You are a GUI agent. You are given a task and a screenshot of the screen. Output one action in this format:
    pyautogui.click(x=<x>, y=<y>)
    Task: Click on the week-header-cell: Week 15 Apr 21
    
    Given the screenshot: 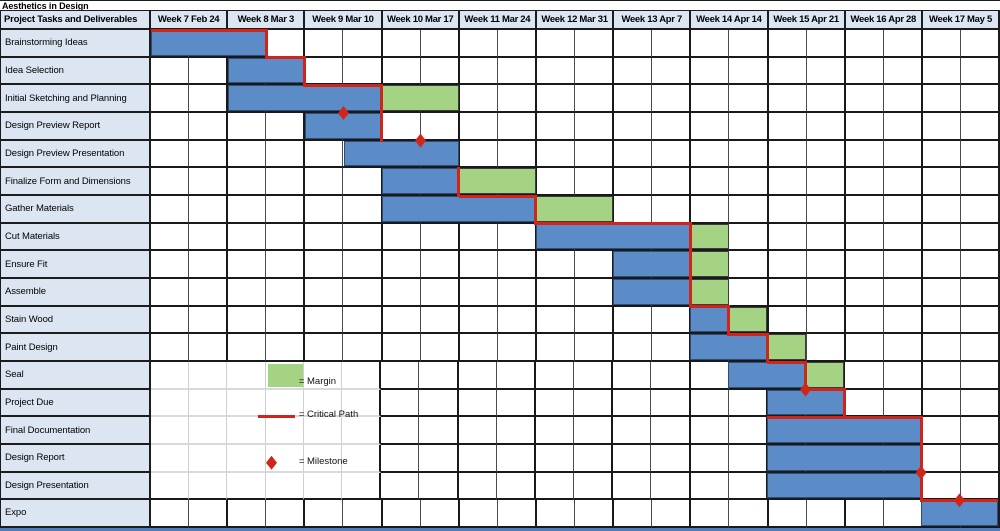 What is the action you would take?
    pyautogui.click(x=807, y=20)
    